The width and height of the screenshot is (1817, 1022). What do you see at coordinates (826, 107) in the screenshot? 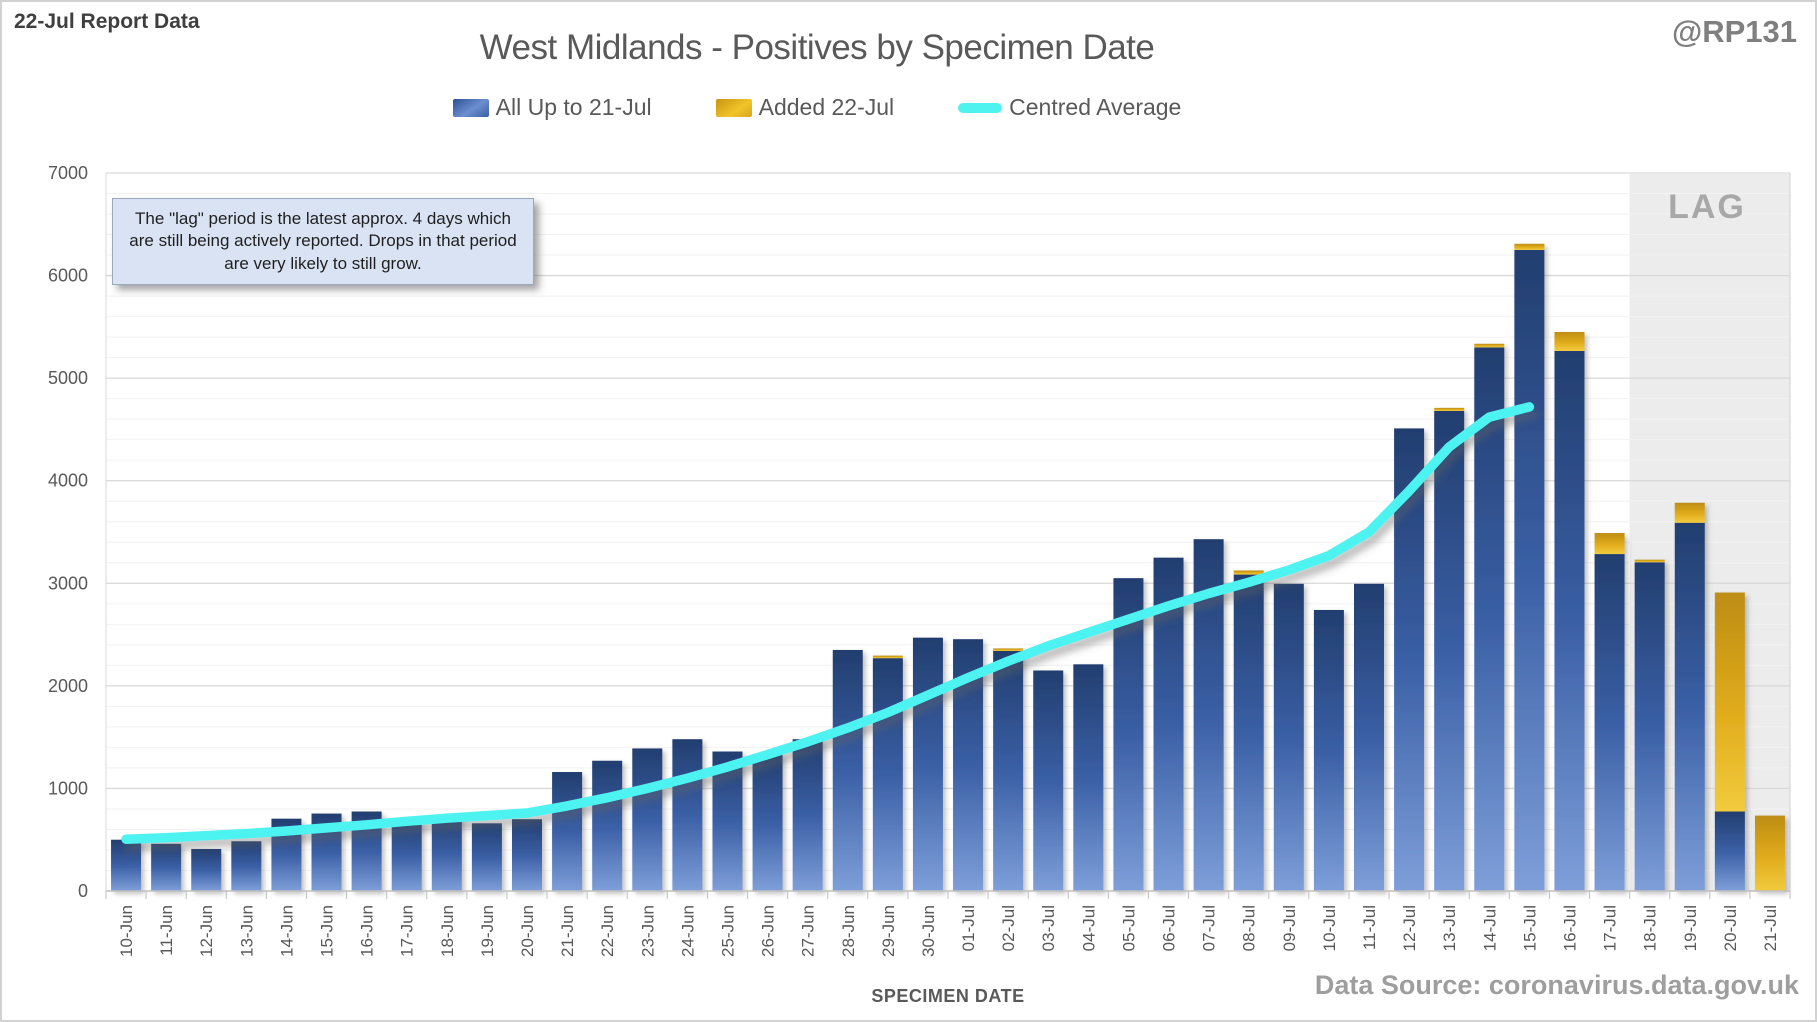
I see `legend-label: Added 22-Jul` at bounding box center [826, 107].